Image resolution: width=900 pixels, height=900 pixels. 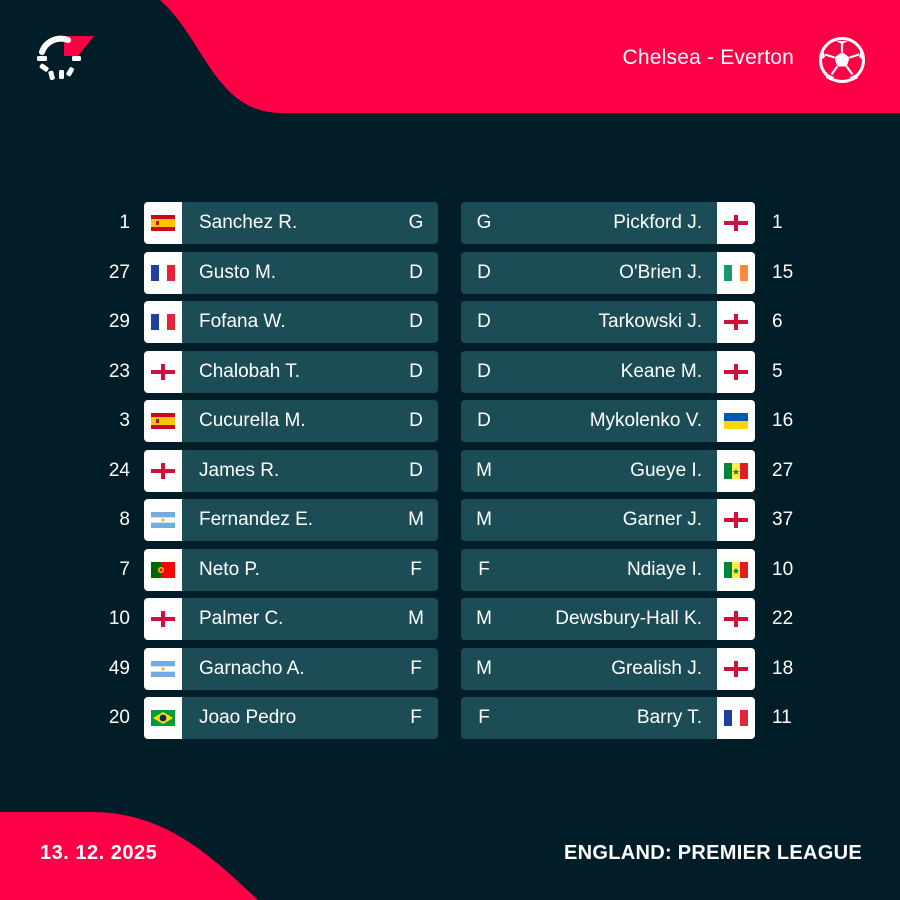 What do you see at coordinates (484, 222) in the screenshot?
I see `away-player-position: G` at bounding box center [484, 222].